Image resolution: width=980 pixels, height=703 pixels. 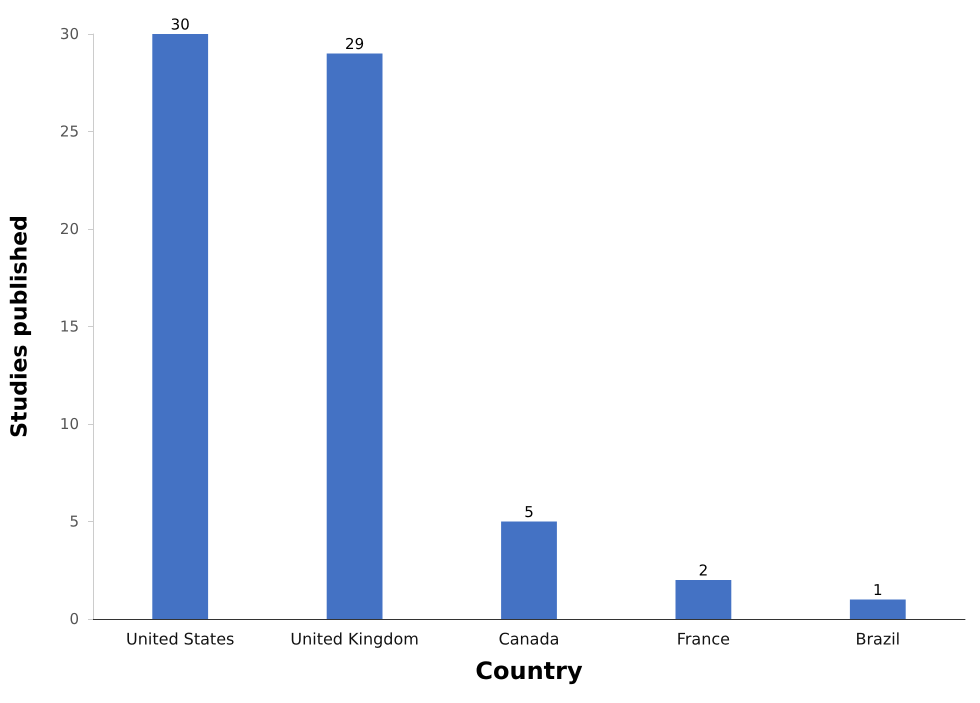 What do you see at coordinates (74, 521) in the screenshot?
I see `y-tick-label: 5` at bounding box center [74, 521].